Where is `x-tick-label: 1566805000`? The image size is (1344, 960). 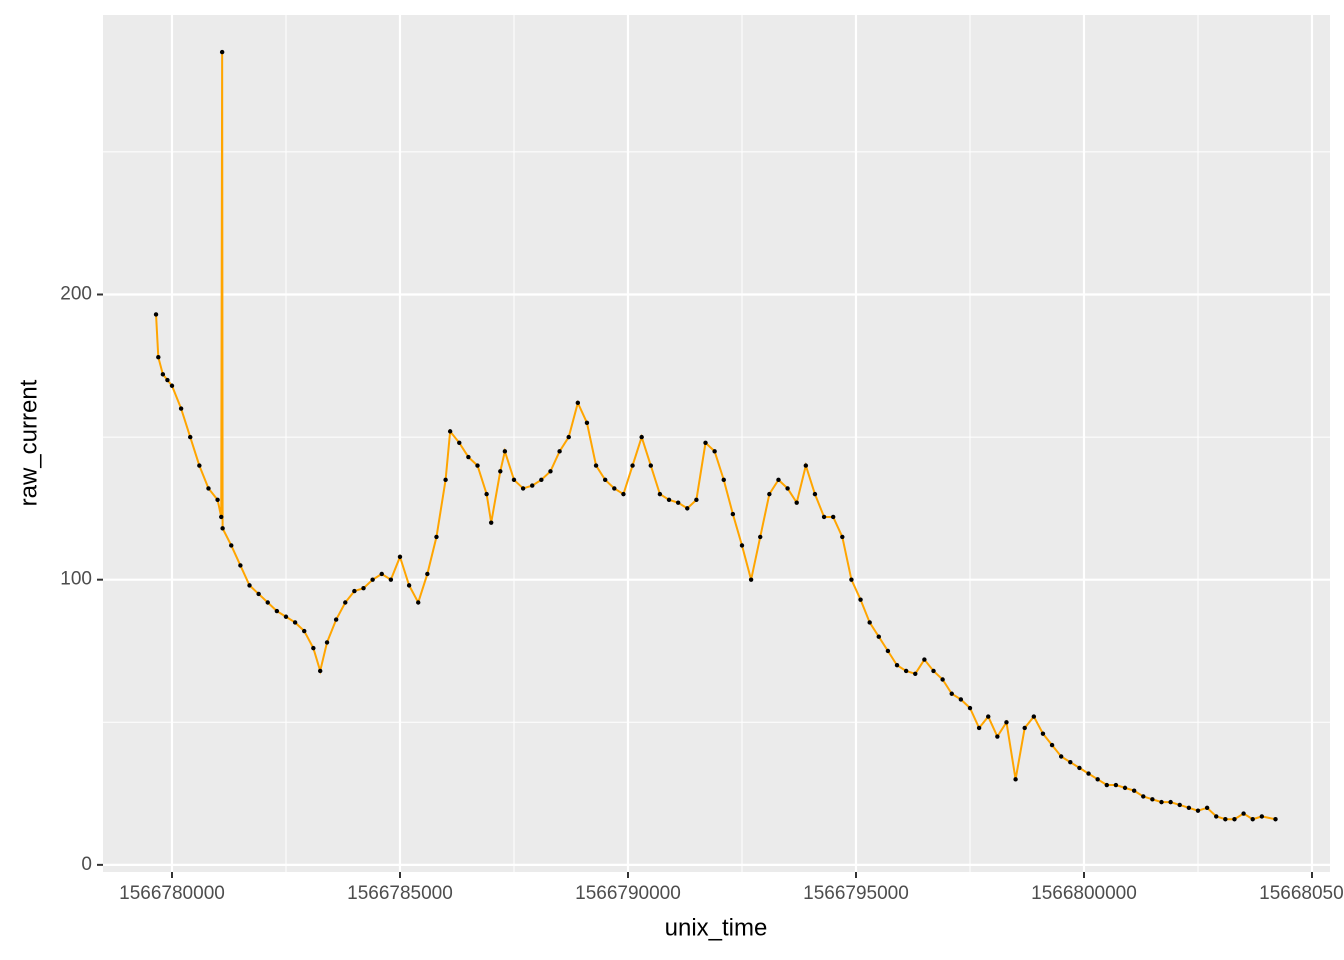
x-tick-label: 1566805000 is located at coordinates (1301, 893).